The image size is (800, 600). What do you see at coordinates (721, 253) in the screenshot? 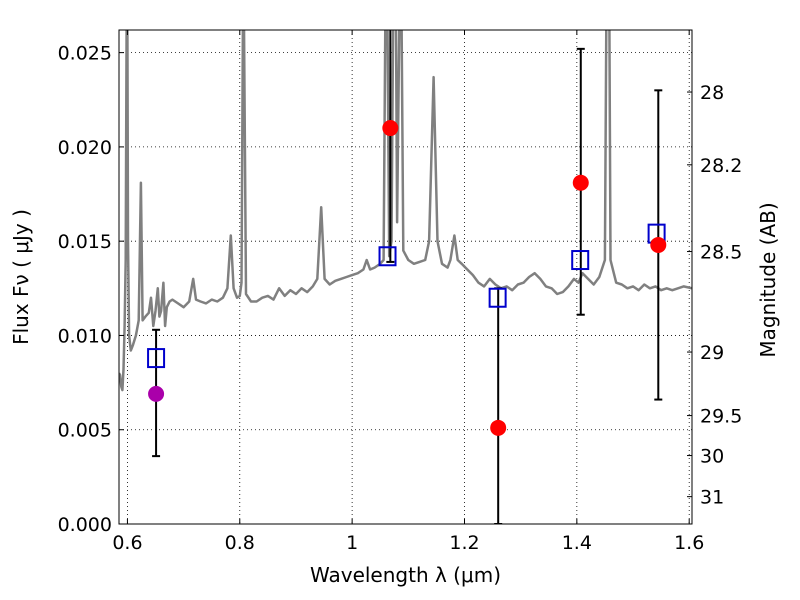
I see `y-right-tick-label: 28.5` at bounding box center [721, 253].